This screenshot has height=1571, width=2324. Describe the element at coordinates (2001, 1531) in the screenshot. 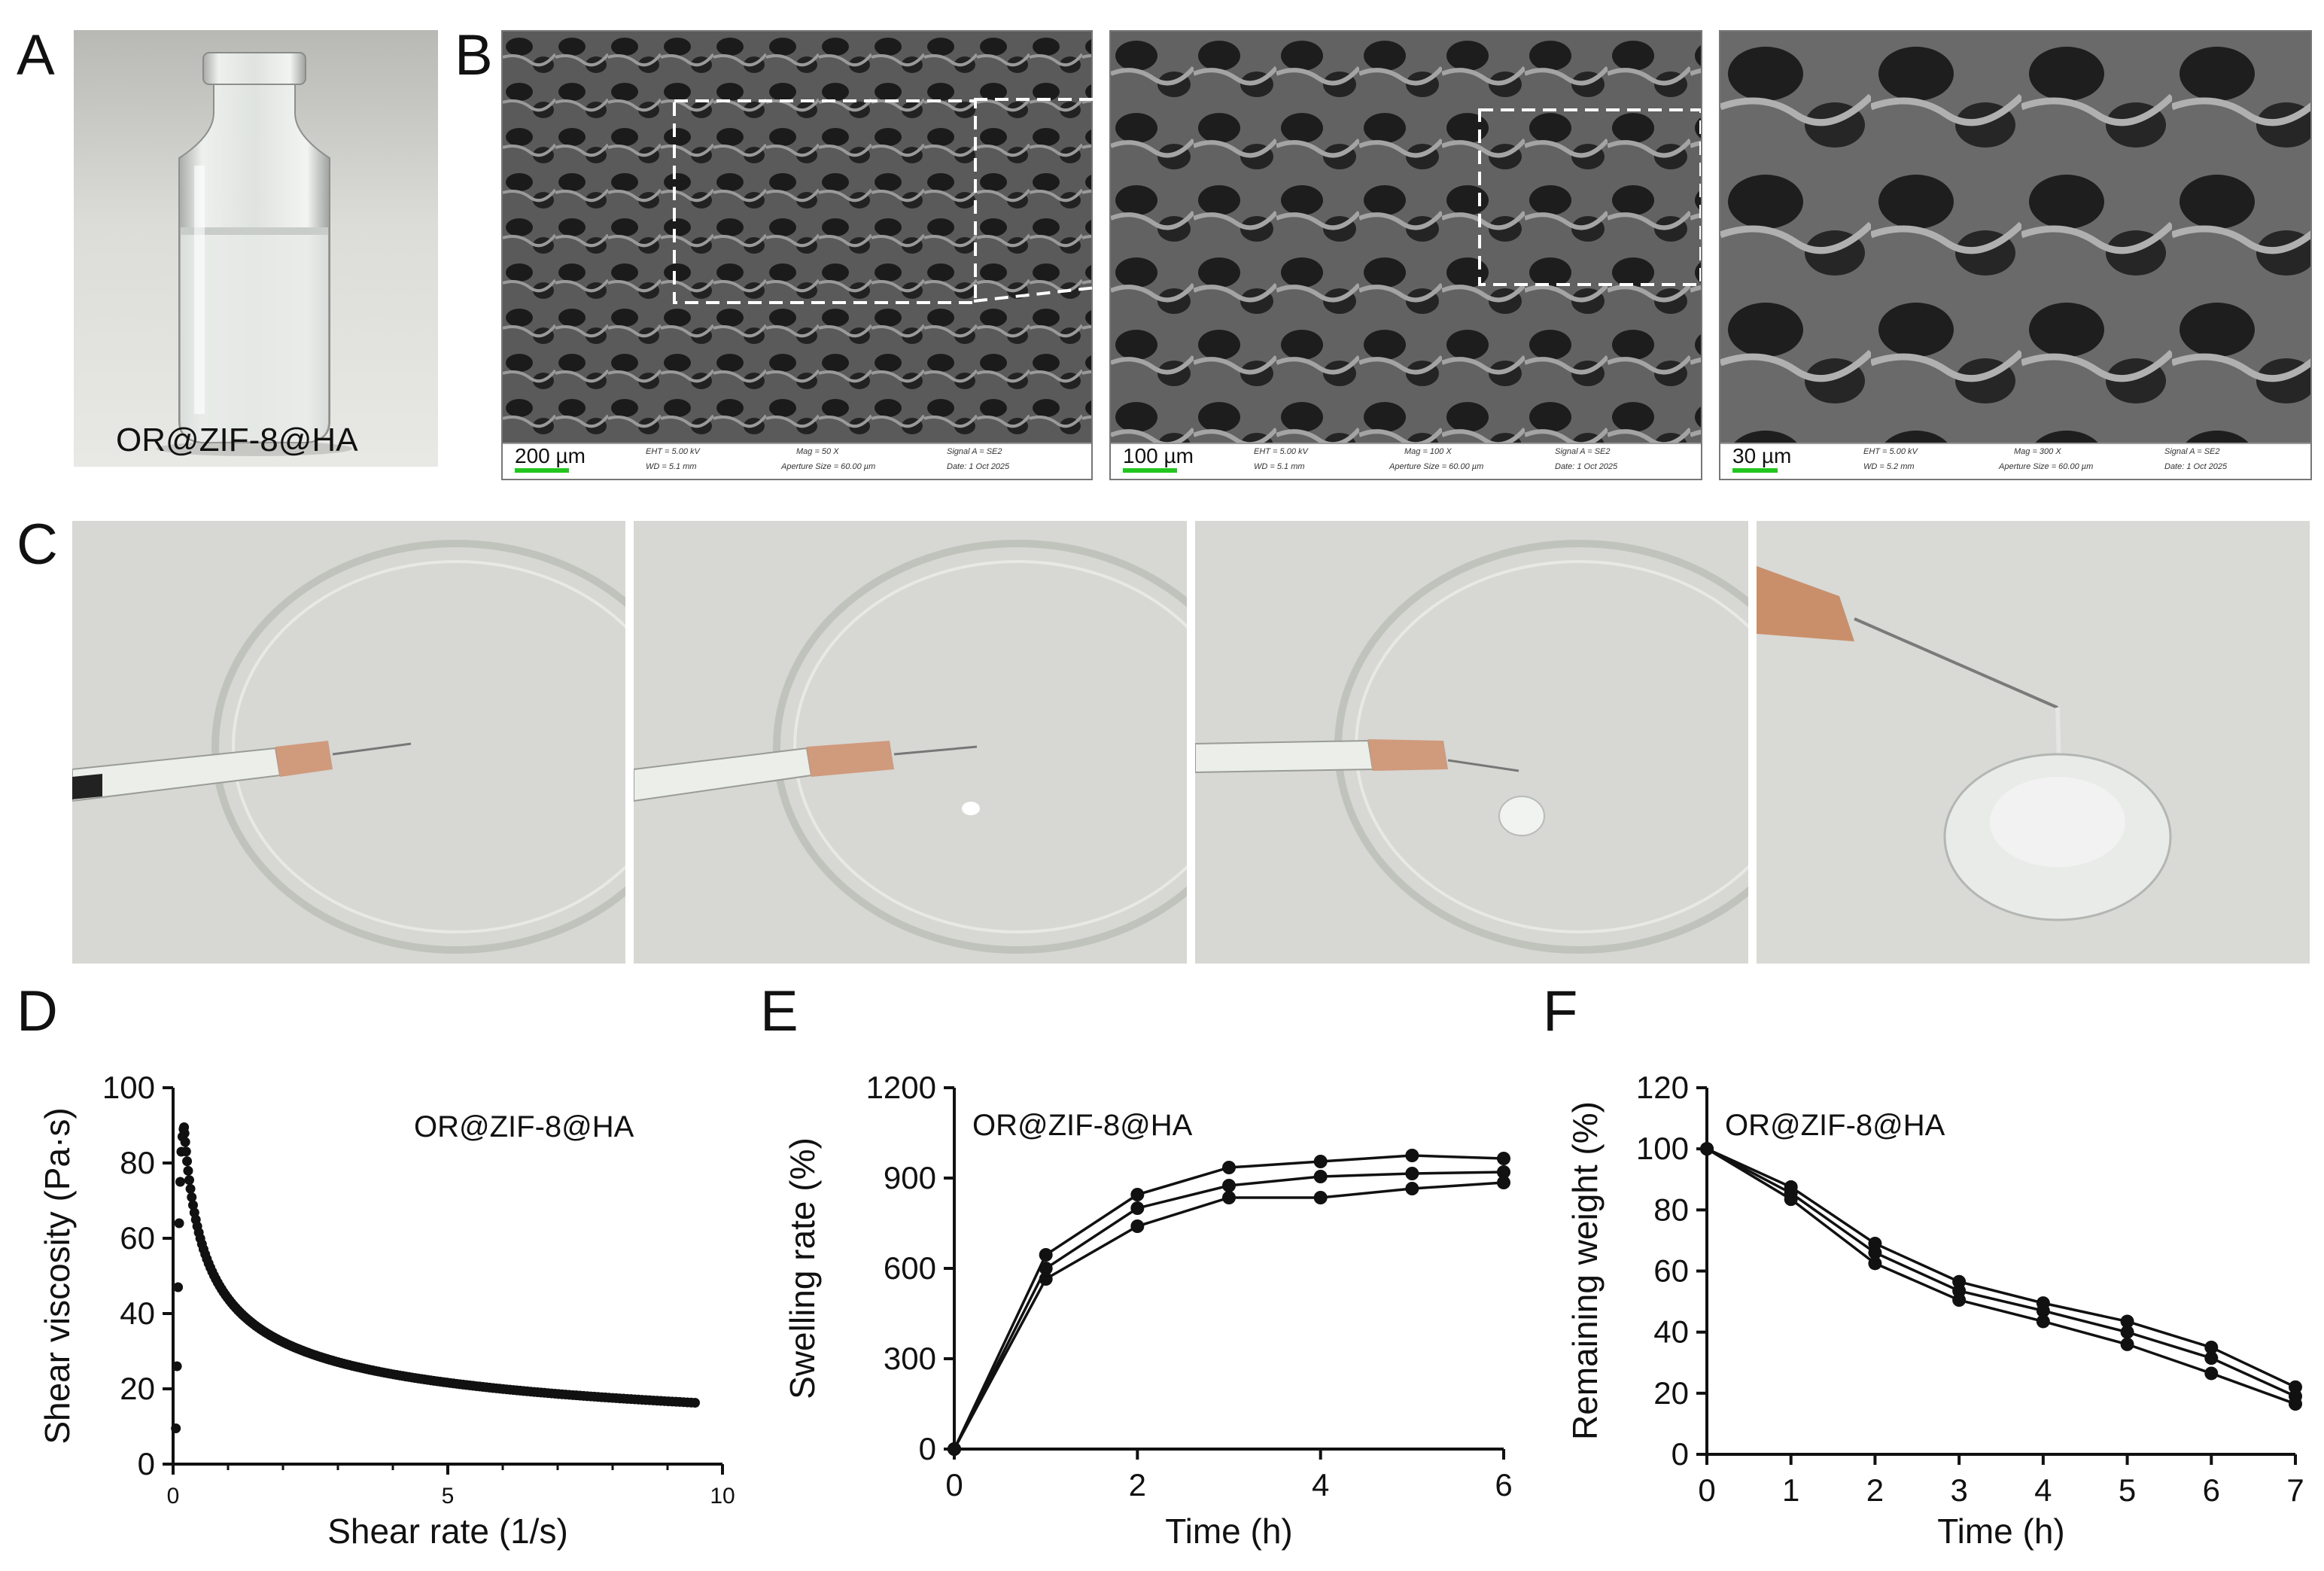

I see `chart-f-xlabel: Time (h)` at that location.